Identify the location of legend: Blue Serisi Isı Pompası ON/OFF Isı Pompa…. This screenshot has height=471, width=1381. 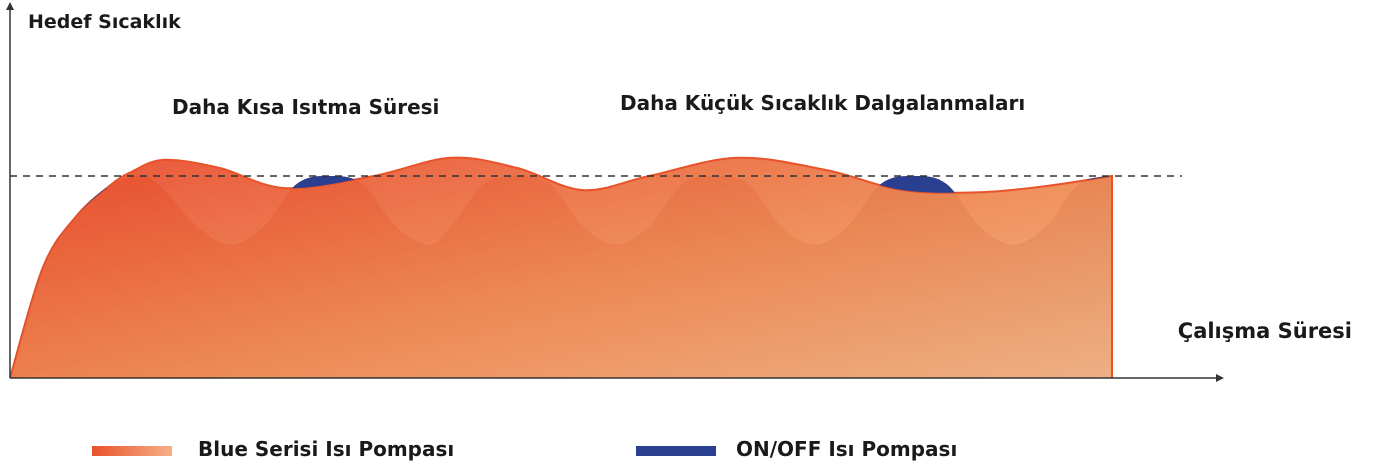
(524, 449).